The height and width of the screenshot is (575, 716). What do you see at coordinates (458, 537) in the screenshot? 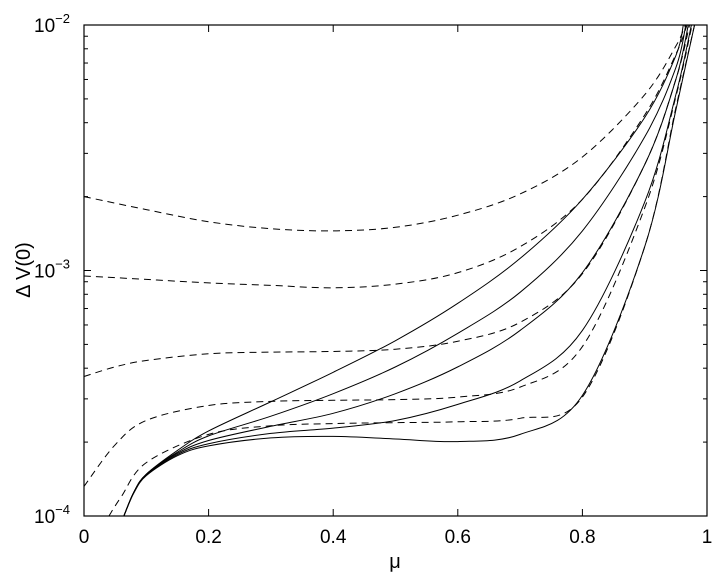
I see `x-tick-label-3: 0.6` at bounding box center [458, 537].